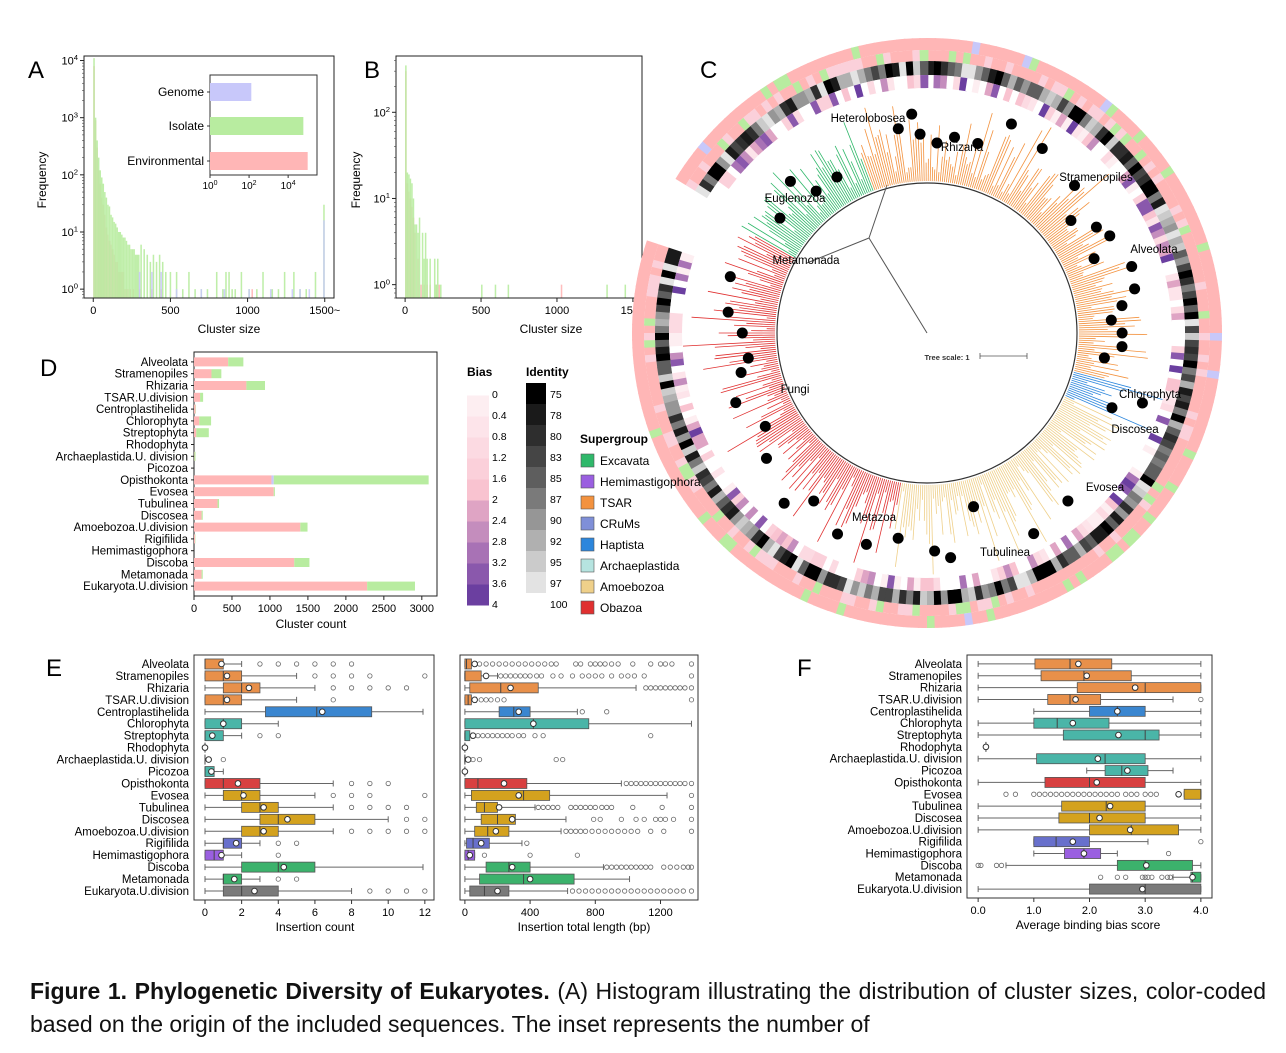 The width and height of the screenshot is (1286, 1053). I want to click on panel-e2-xlabel: Insertion total length (bp), so click(584, 927).